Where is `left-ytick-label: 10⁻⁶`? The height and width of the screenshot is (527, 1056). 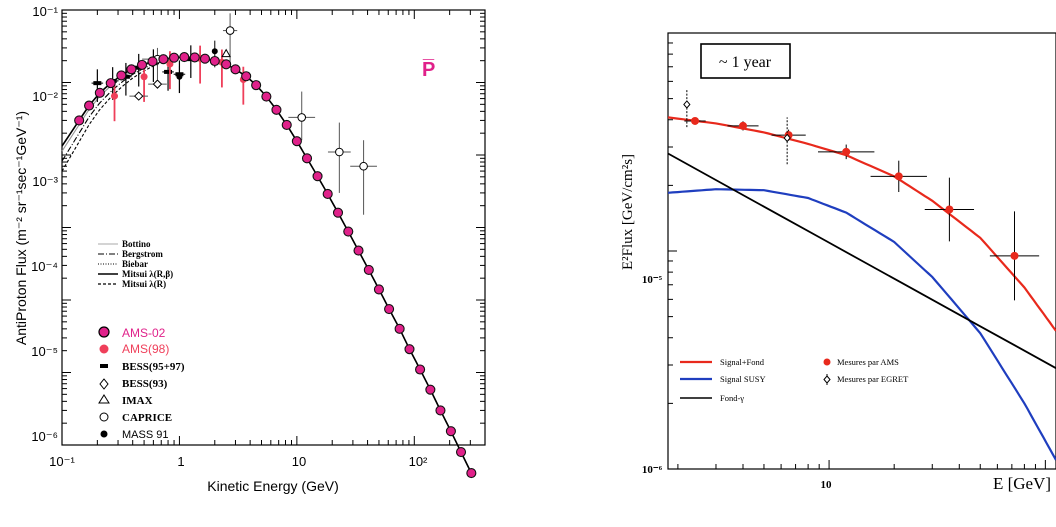 left-ytick-label: 10⁻⁶ is located at coordinates (44, 436).